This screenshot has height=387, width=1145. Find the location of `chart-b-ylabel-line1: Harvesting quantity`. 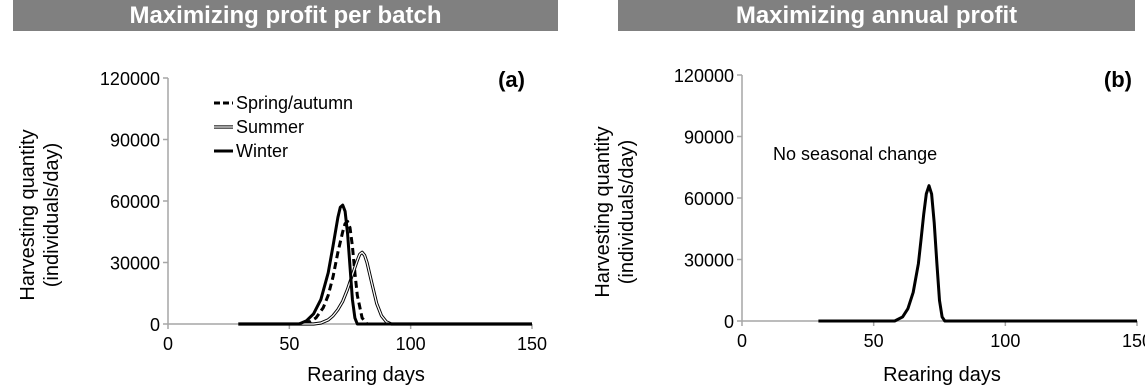

chart-b-ylabel-line1: Harvesting quantity is located at coordinates (603, 211).